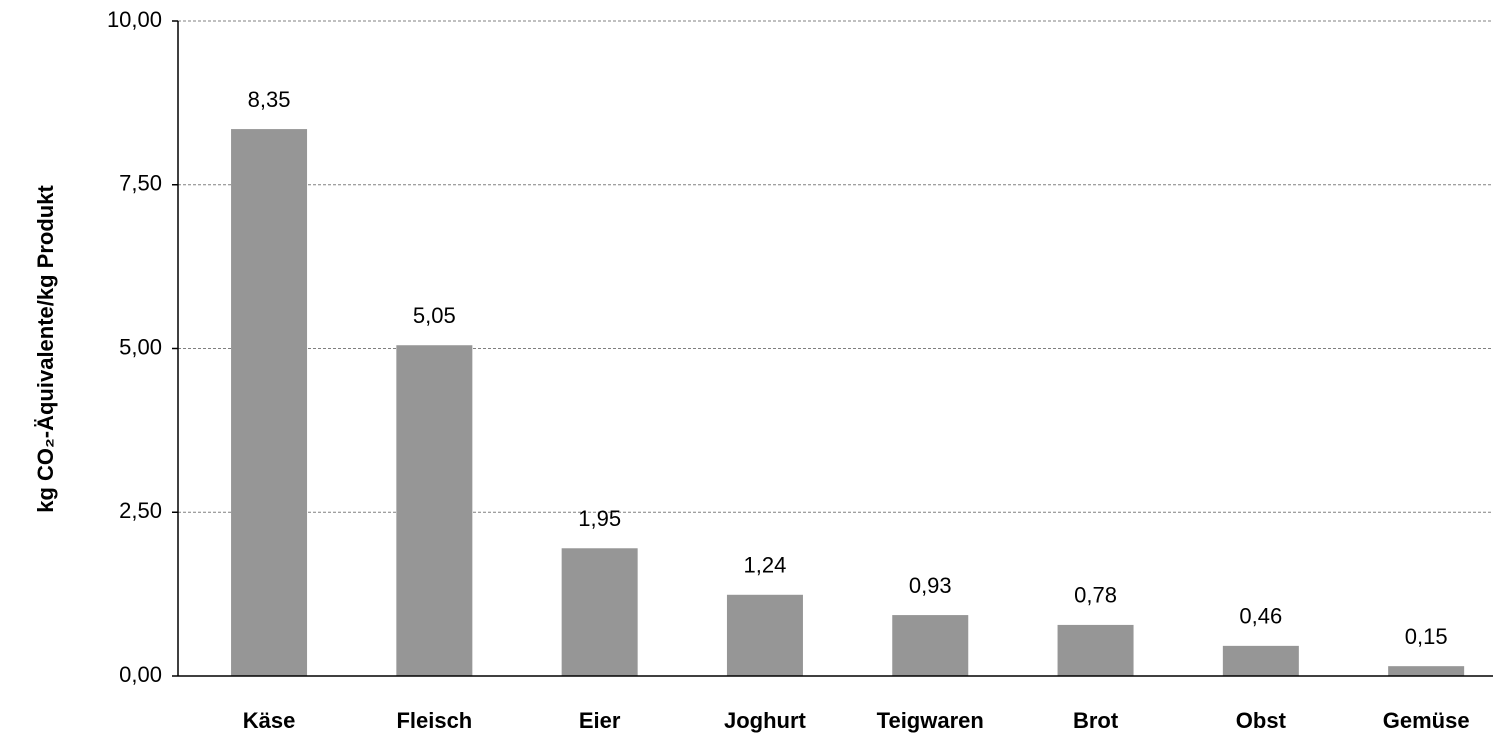 The width and height of the screenshot is (1495, 741). Describe the element at coordinates (140, 183) in the screenshot. I see `y-tick-label: 7,50` at that location.